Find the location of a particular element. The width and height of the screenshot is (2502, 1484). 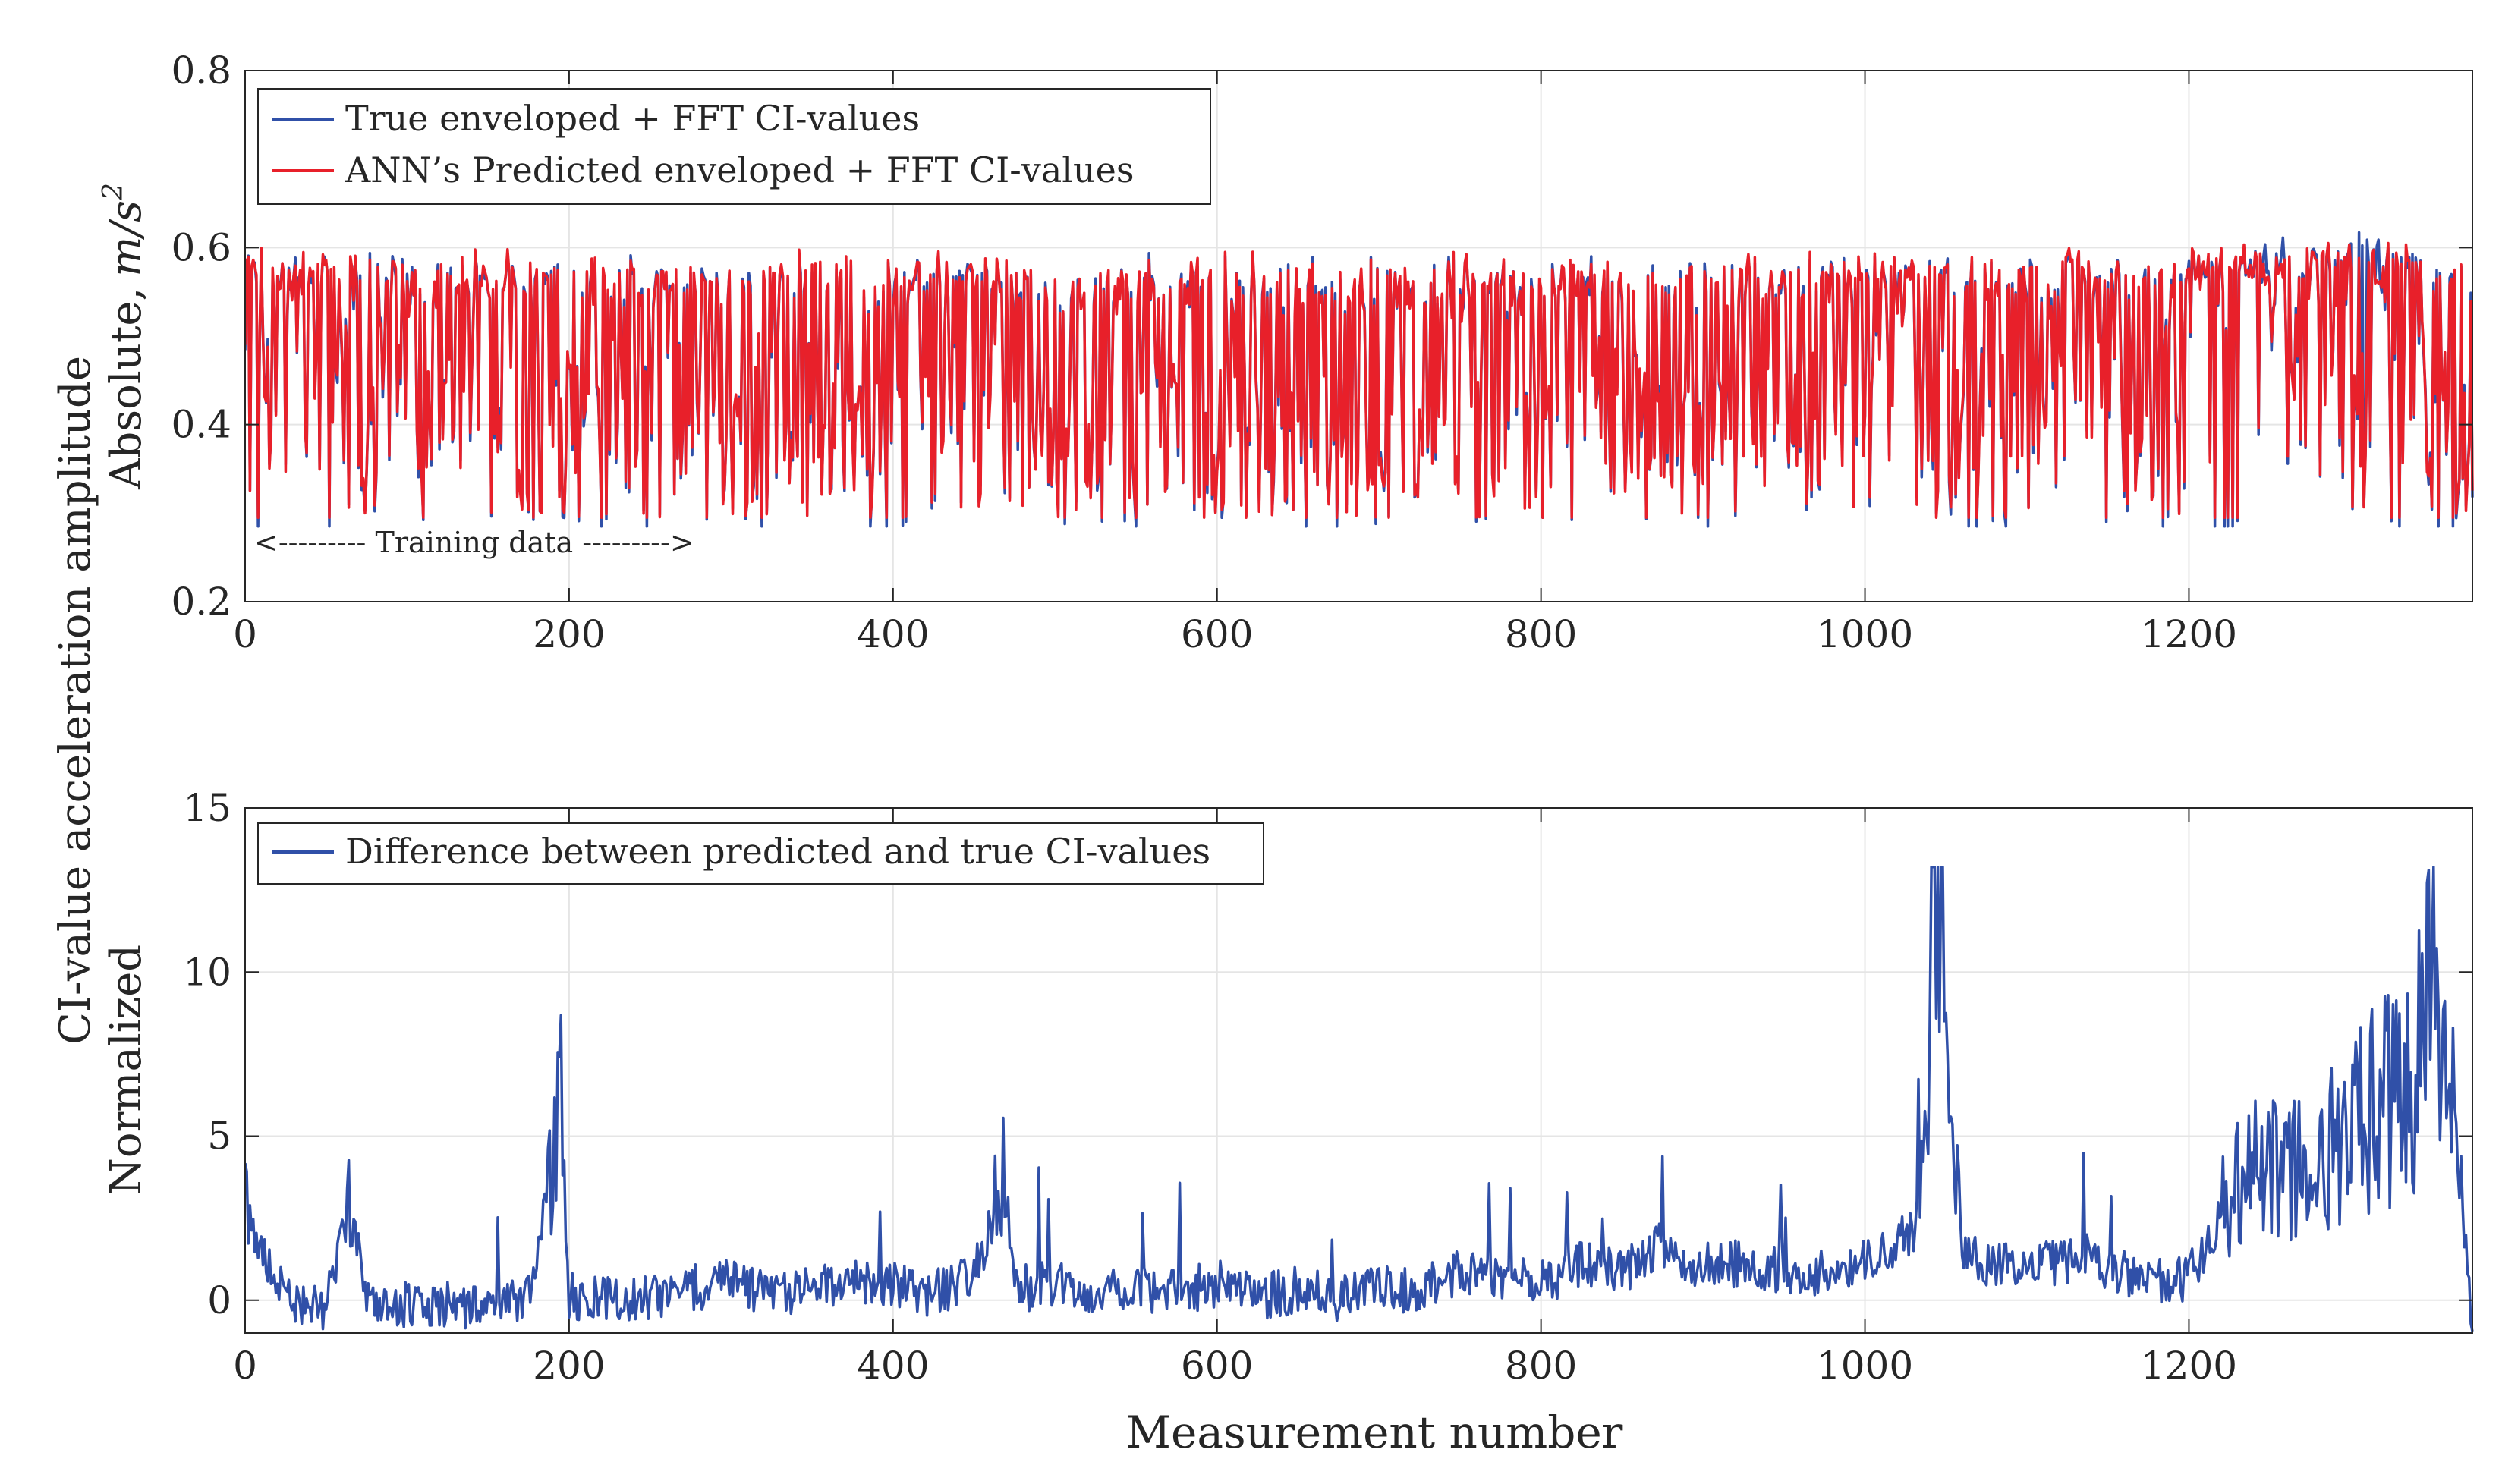

top-x-tick-label: 0 is located at coordinates (245, 634).